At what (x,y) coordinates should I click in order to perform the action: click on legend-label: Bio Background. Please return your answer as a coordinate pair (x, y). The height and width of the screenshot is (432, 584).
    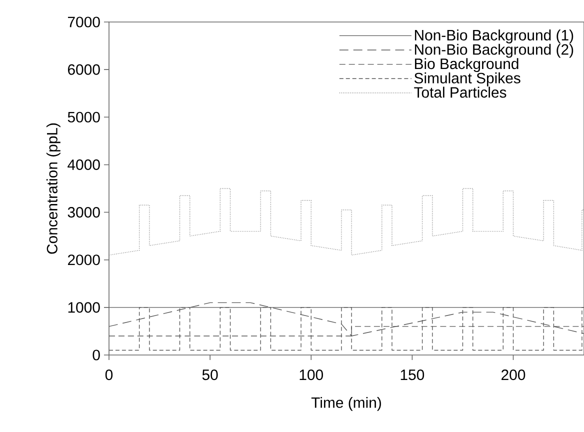
    Looking at the image, I should click on (466, 65).